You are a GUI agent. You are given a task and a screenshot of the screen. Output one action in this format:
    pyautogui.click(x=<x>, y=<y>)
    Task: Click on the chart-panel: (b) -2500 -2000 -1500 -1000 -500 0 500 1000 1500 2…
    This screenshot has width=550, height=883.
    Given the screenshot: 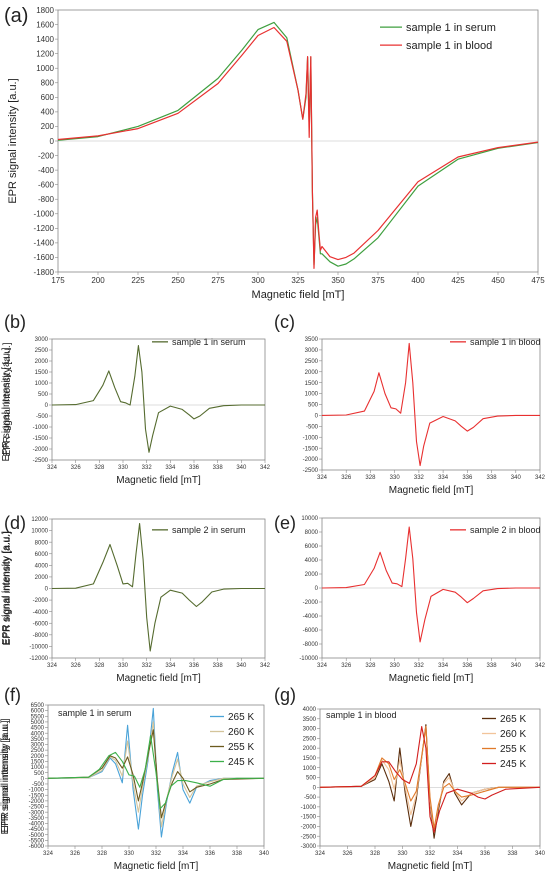 What is the action you would take?
    pyautogui.click(x=136, y=399)
    